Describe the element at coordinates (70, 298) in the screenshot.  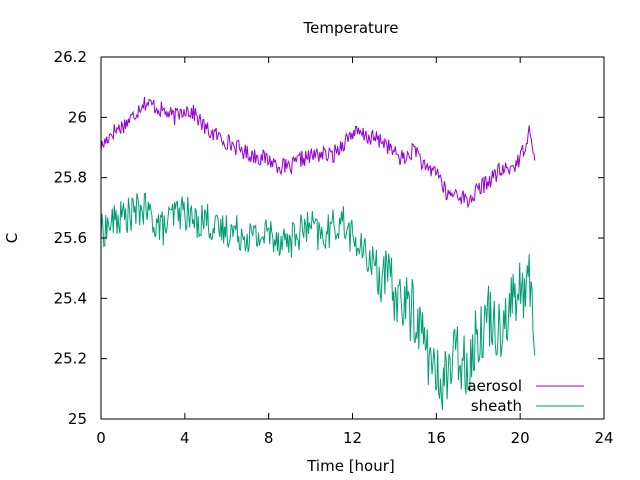
I see `y-tick-label: 25.4` at that location.